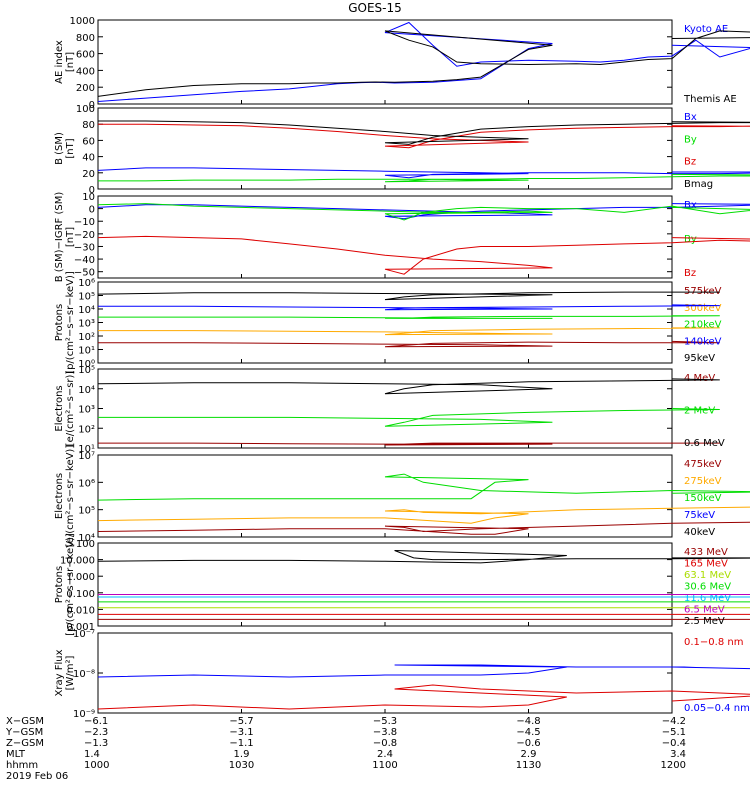  I want to click on y-axis-label: Protons[p/(cm²−s−sr−keV)], so click(65, 584).